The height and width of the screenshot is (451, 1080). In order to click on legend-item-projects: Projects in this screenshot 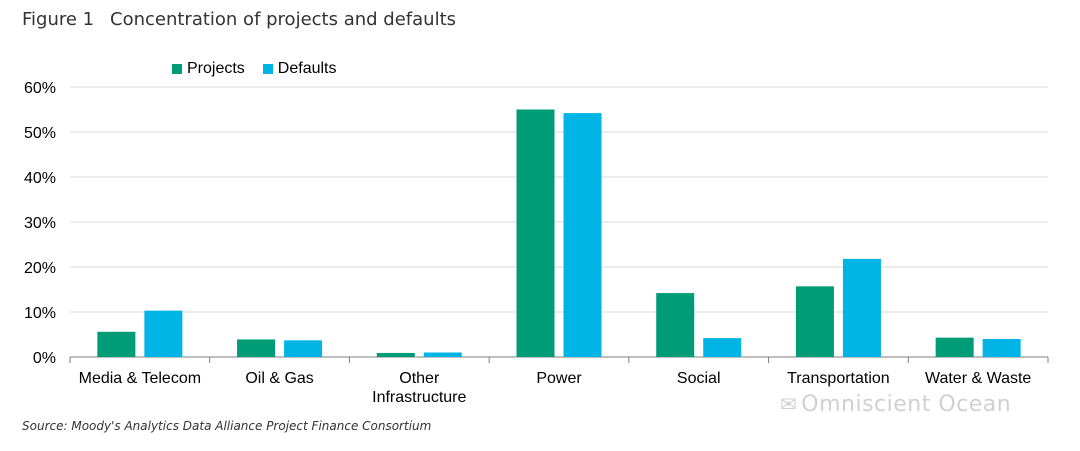, I will do `click(208, 69)`.